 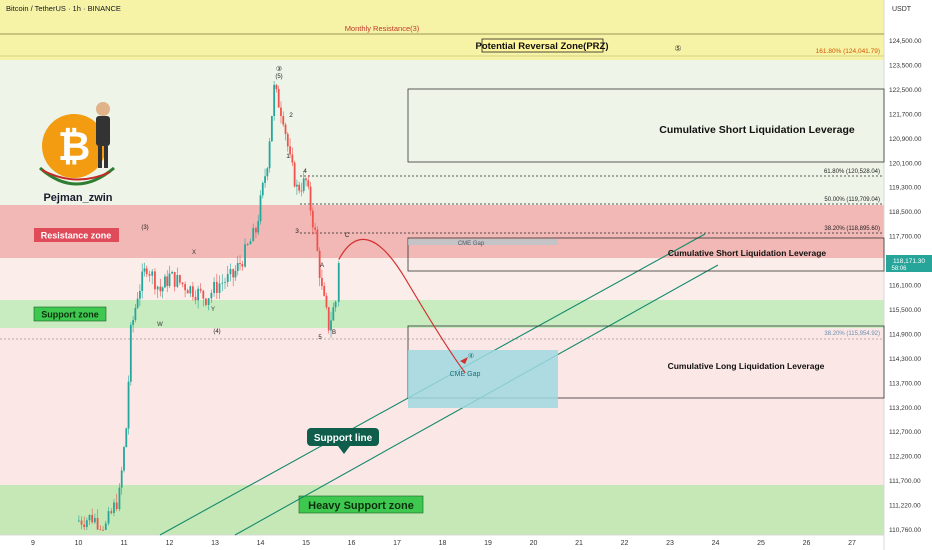 What do you see at coordinates (215, 543) in the screenshot?
I see `time-tick-label: 13` at bounding box center [215, 543].